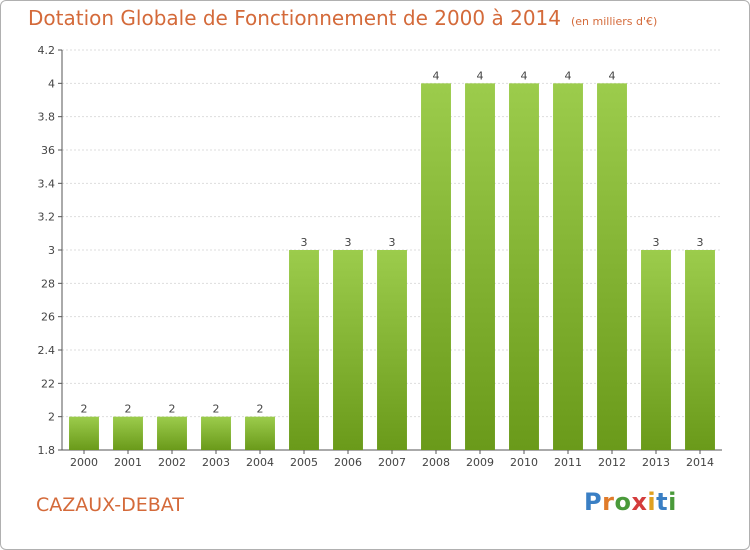 This screenshot has height=550, width=750. What do you see at coordinates (216, 462) in the screenshot?
I see `x-tick-label: 2003` at bounding box center [216, 462].